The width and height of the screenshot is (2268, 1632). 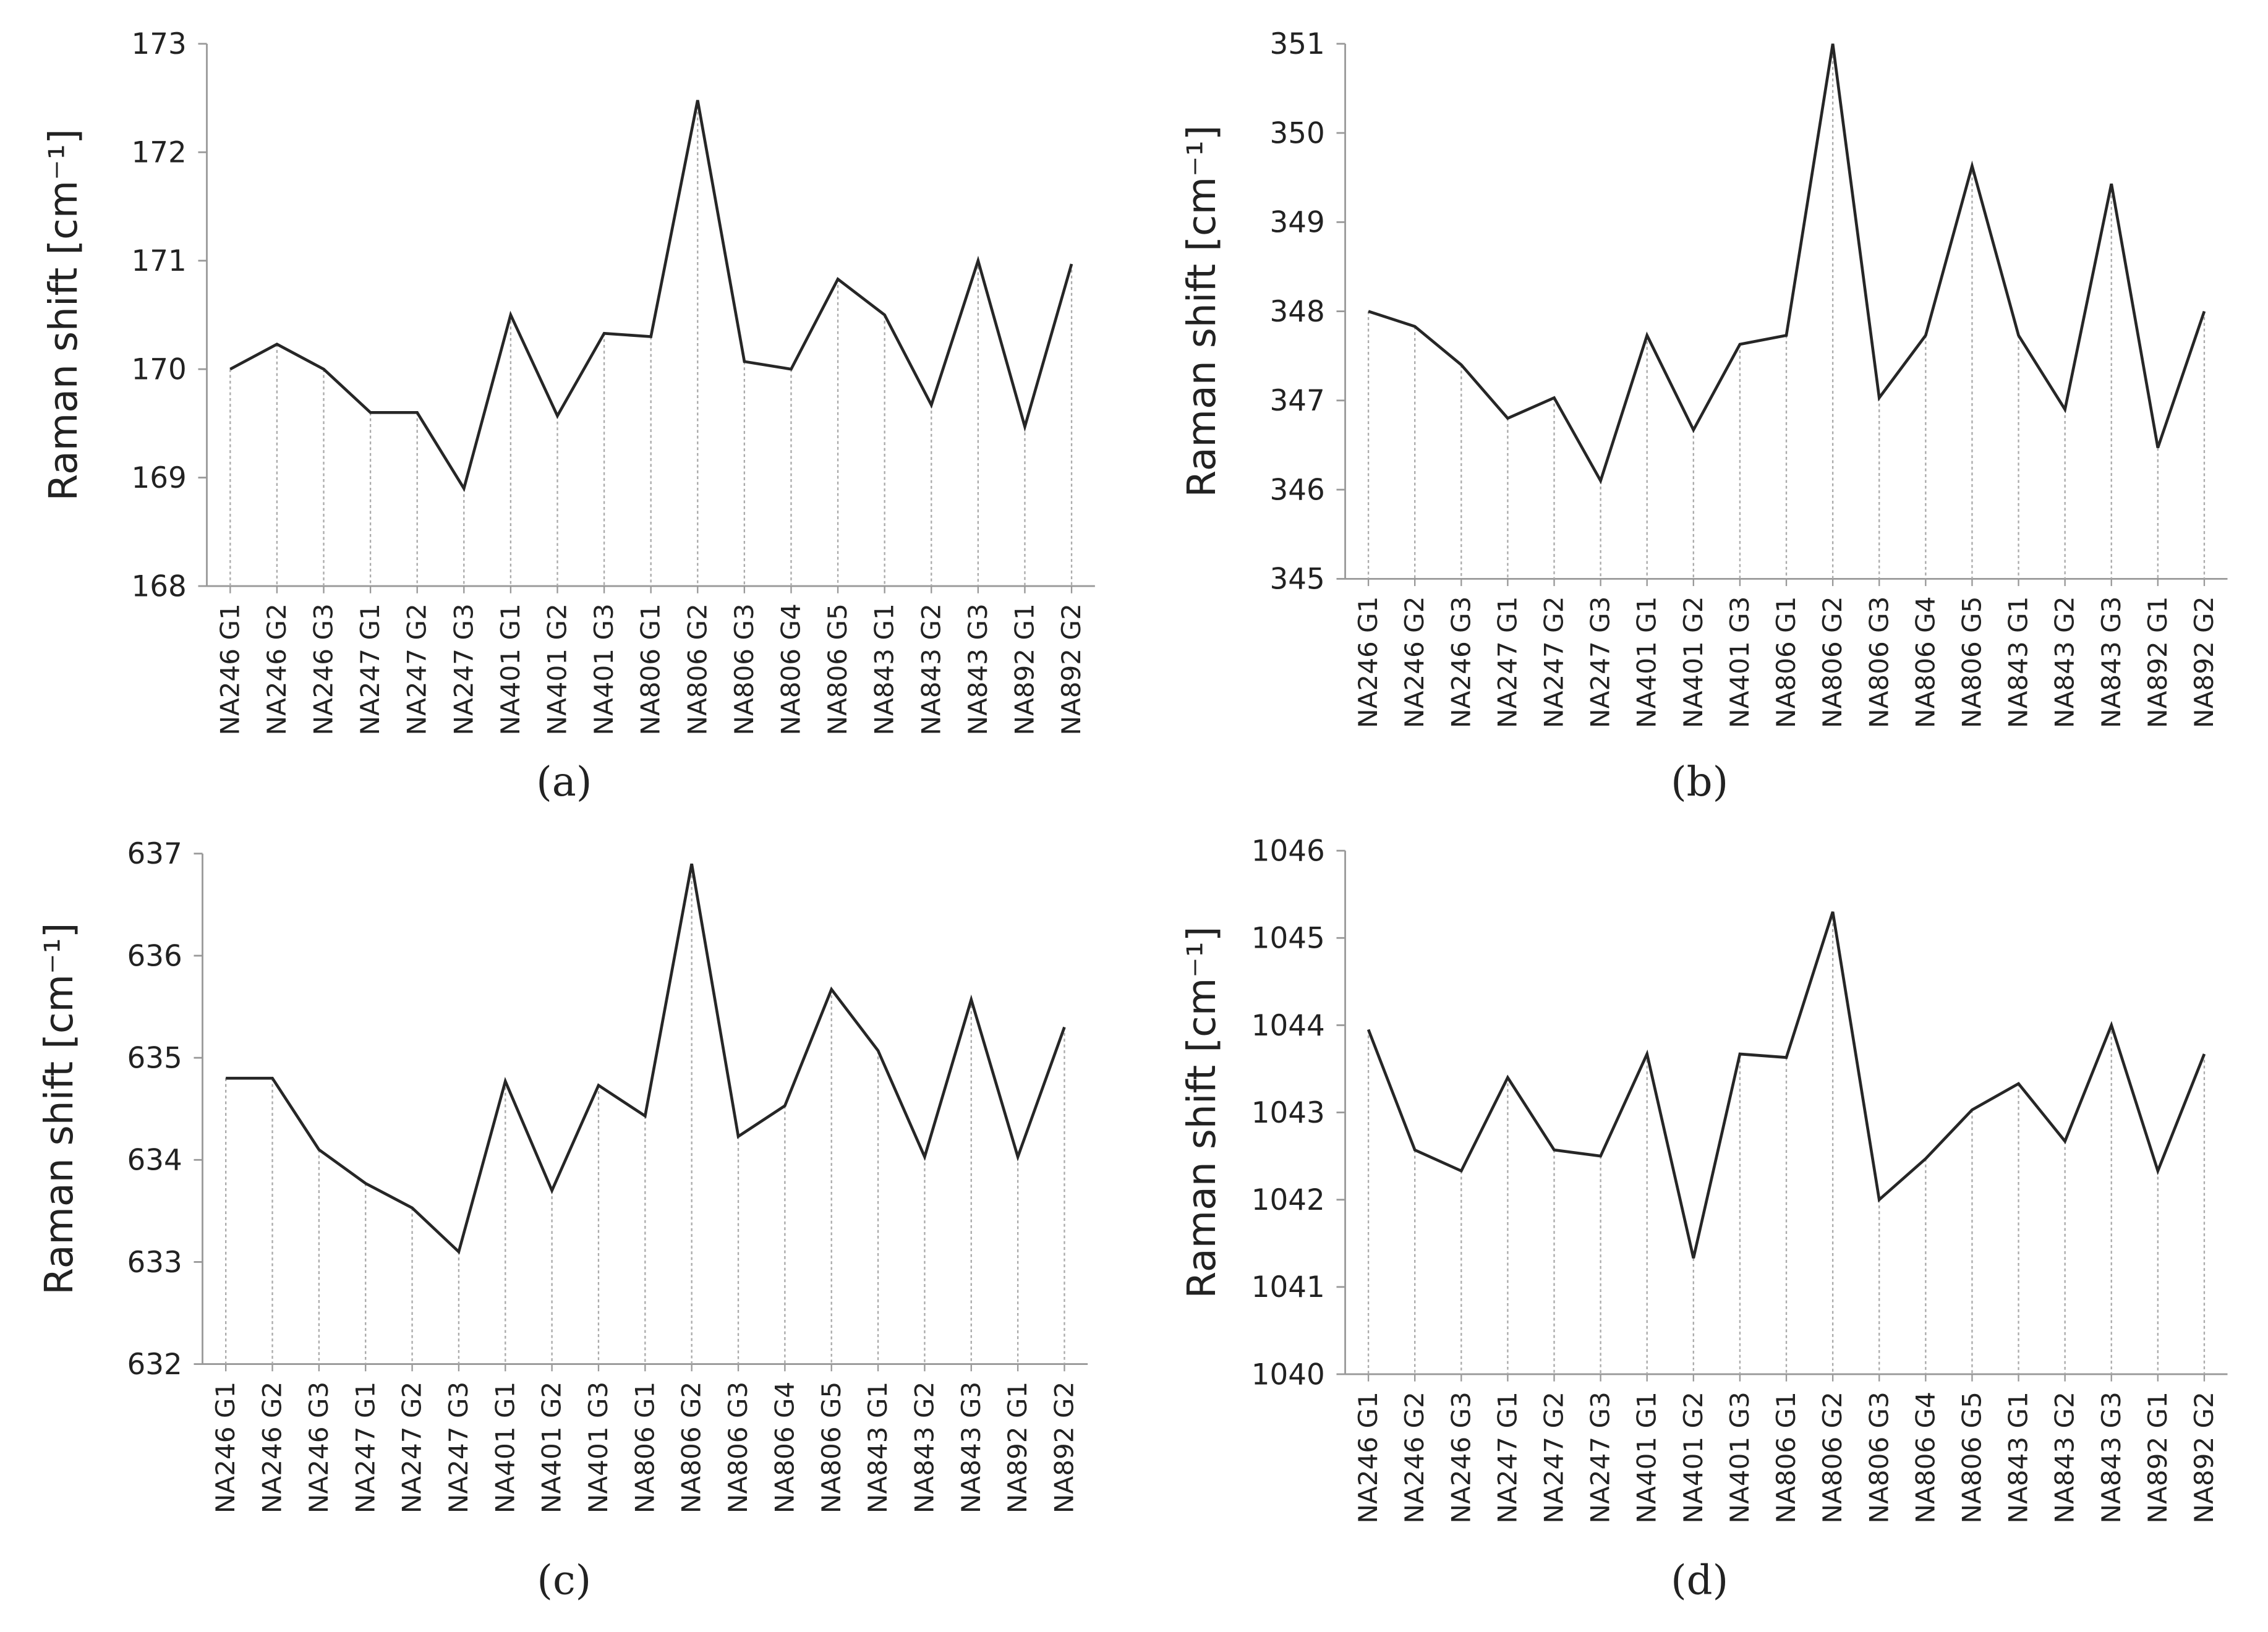 I want to click on y-tick-label: 348, so click(x=1298, y=312).